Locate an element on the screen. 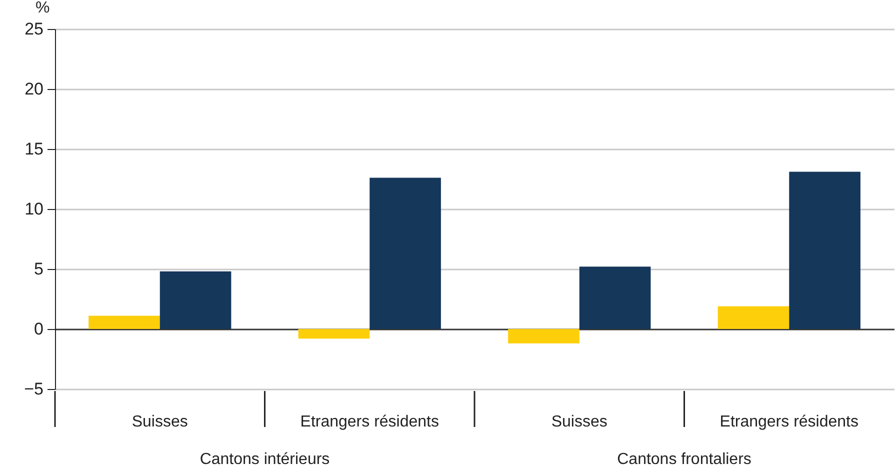  y-tick-label: 20 is located at coordinates (34, 89).